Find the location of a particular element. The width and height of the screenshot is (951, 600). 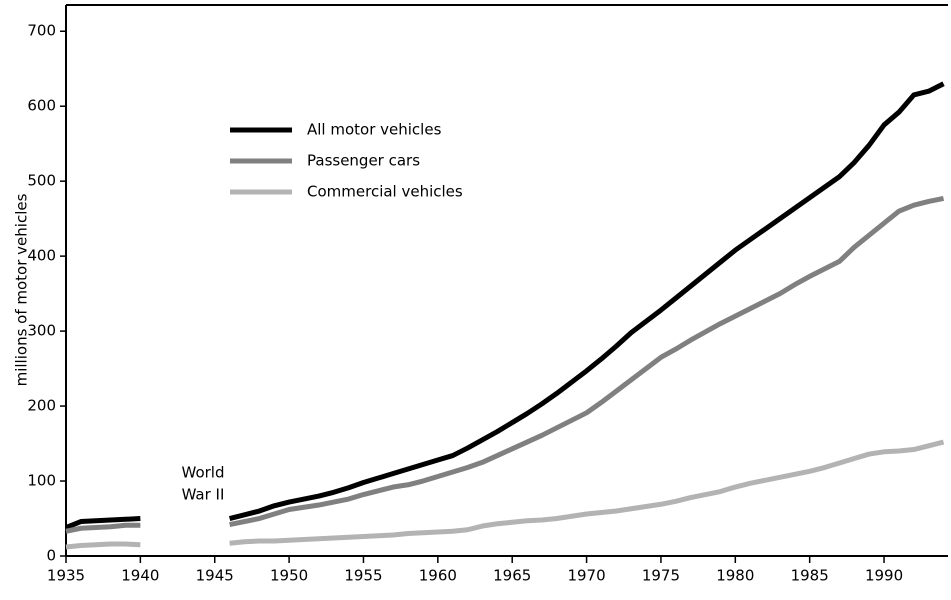

y-tick-label: 700 is located at coordinates (41, 31).